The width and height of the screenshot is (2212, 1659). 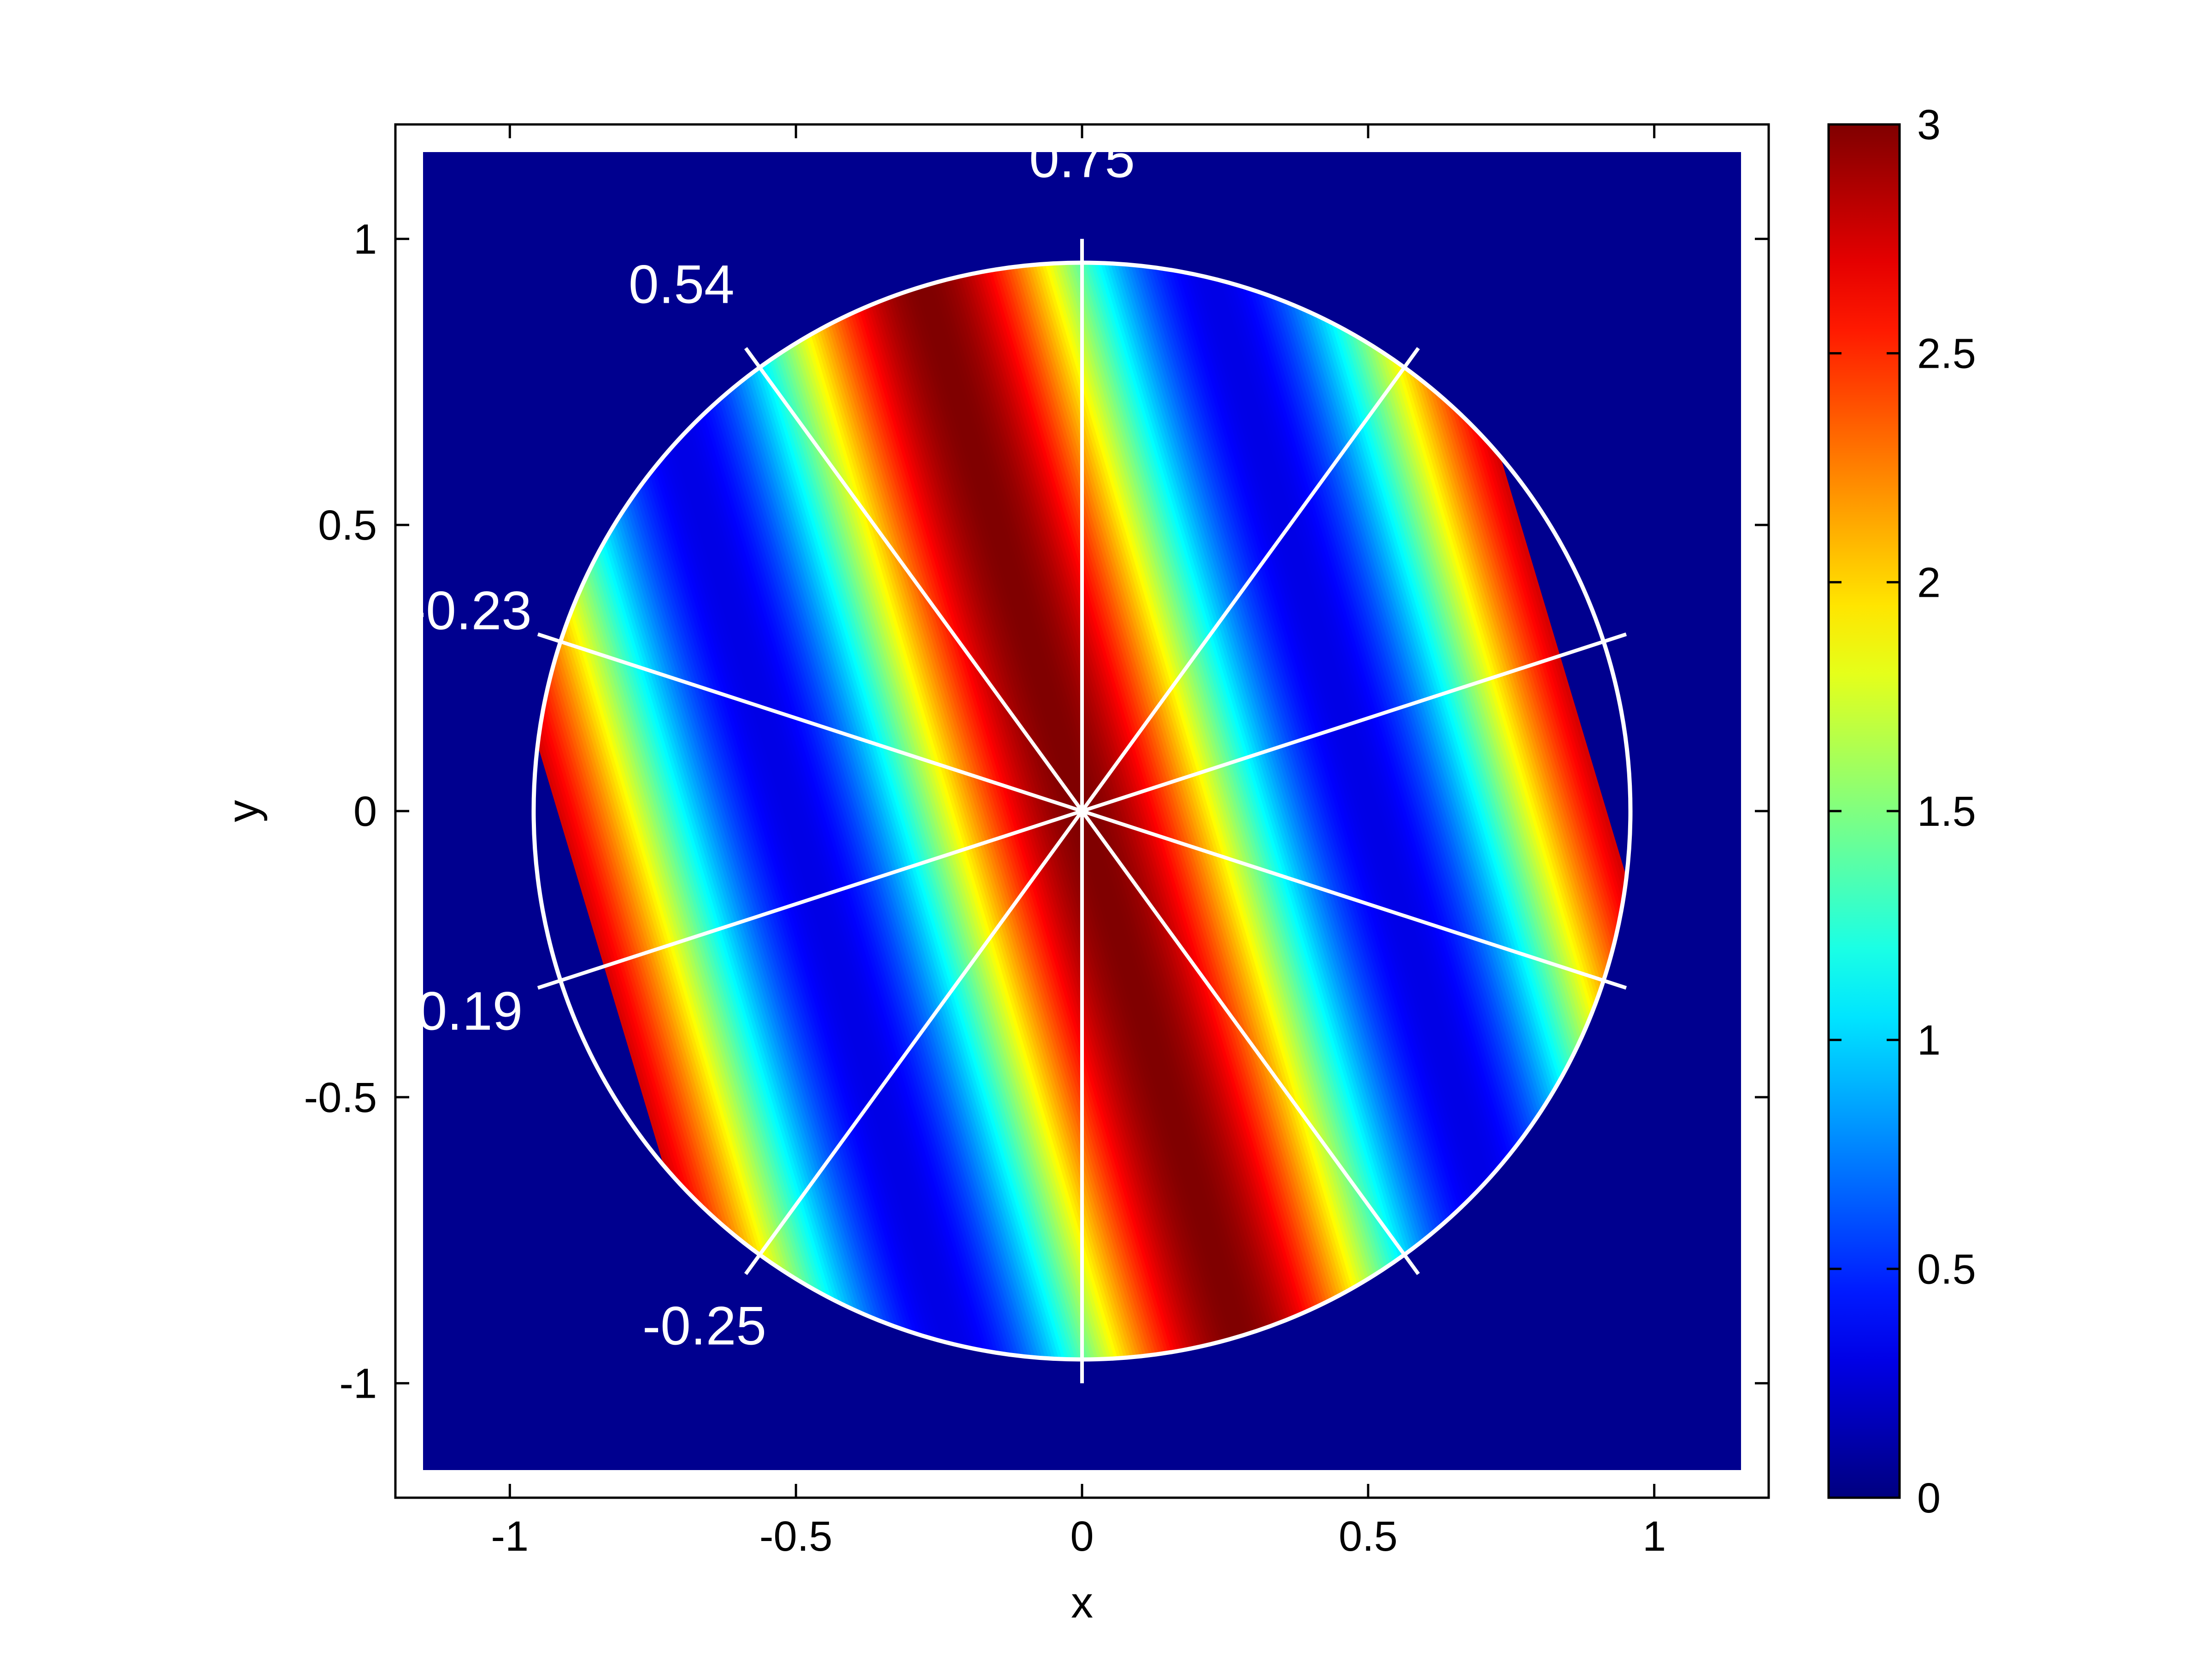 What do you see at coordinates (1946, 353) in the screenshot?
I see `colorbar-tick-label: 2.5` at bounding box center [1946, 353].